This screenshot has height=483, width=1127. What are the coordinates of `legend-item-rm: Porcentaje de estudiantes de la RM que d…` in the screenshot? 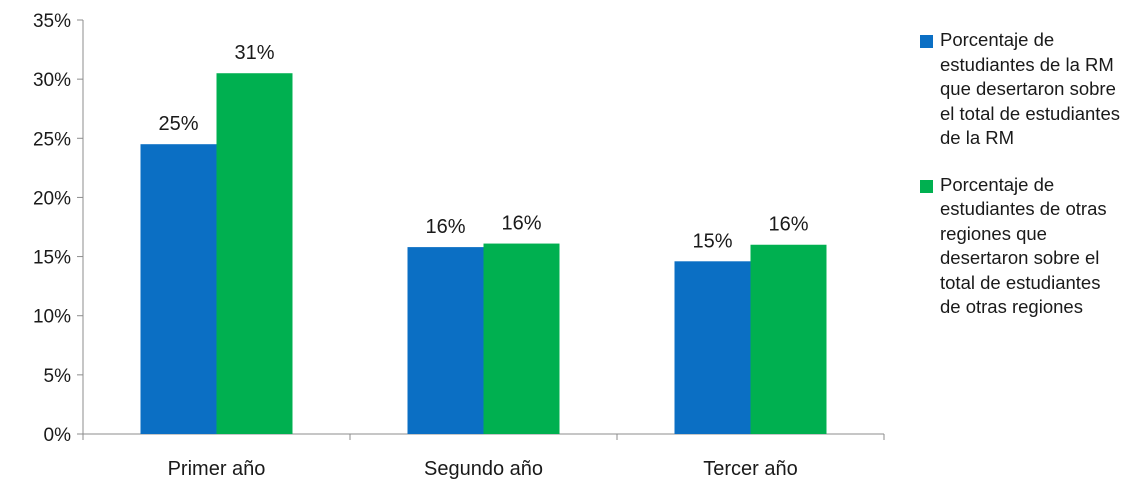 It's located at (1018, 89).